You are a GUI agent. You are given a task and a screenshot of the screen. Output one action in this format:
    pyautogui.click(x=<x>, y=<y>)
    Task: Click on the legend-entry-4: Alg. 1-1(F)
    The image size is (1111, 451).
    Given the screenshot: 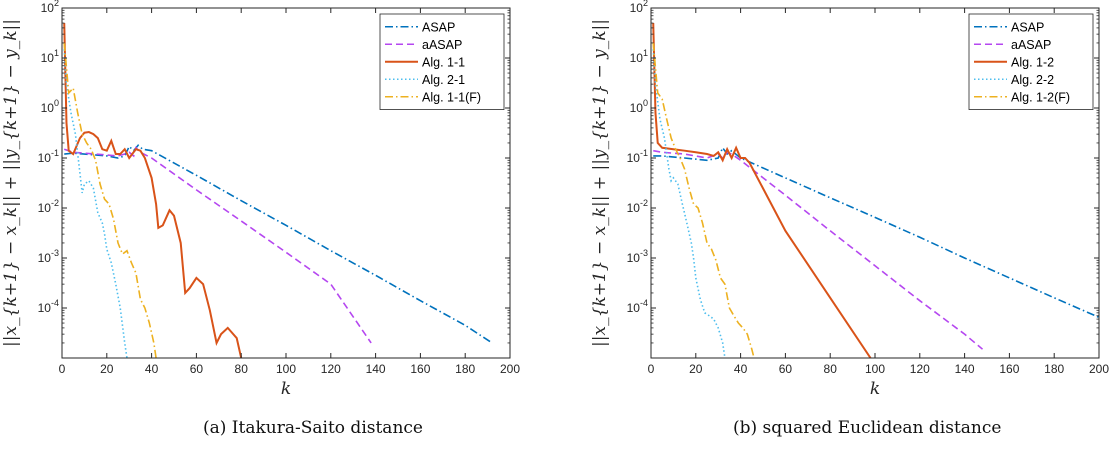 What is the action you would take?
    pyautogui.click(x=451, y=97)
    